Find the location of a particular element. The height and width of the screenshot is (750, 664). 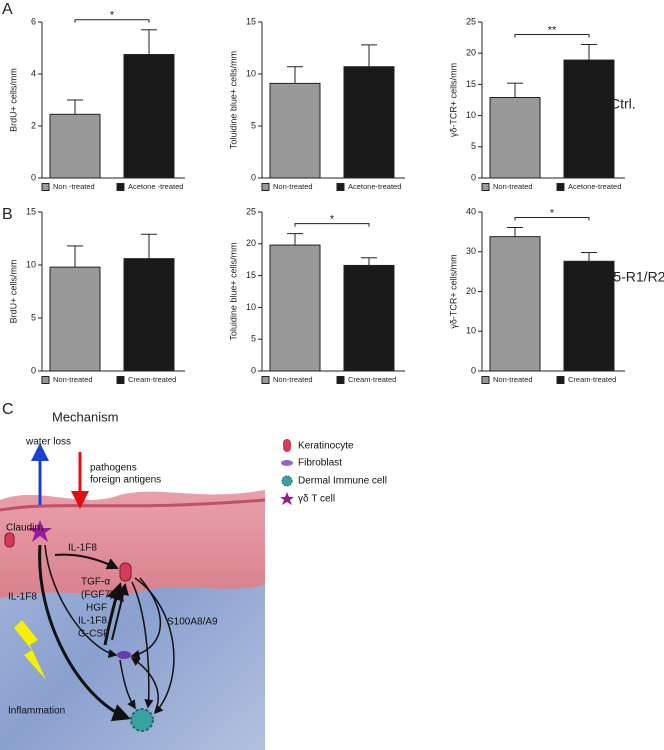

diagram-title: Mechanism is located at coordinates (85, 416).